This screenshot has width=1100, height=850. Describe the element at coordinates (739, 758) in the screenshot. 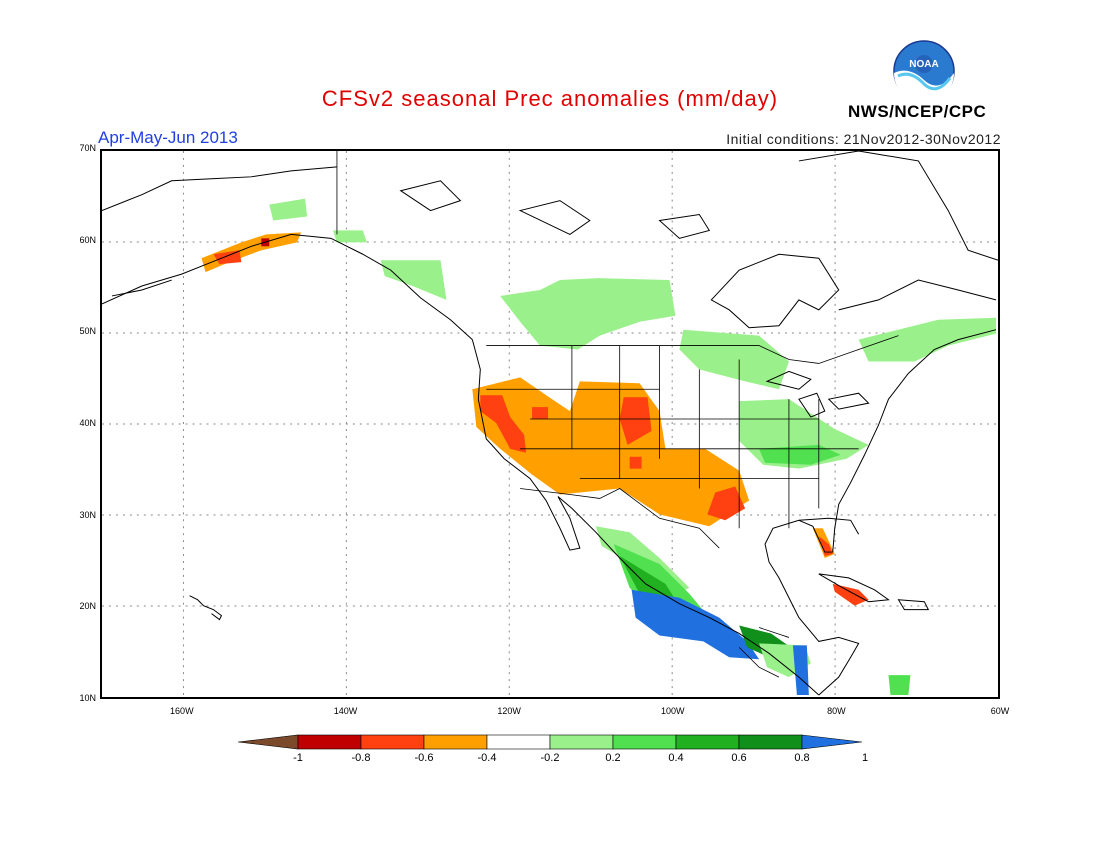

I see `colorbar-label: 0.6` at that location.